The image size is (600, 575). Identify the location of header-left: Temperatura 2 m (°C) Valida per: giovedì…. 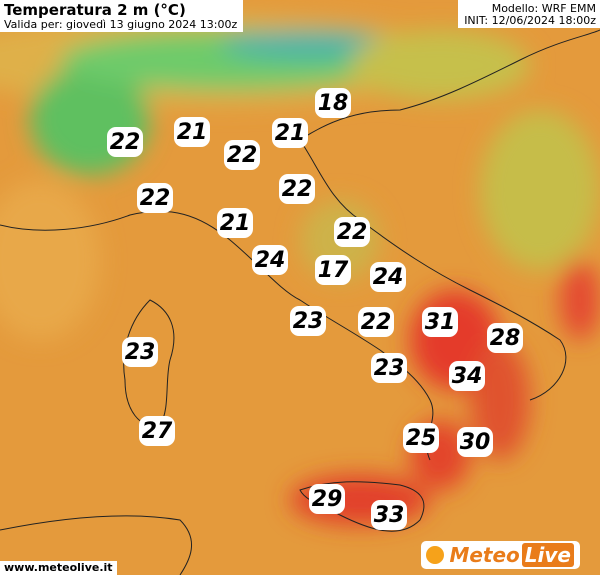
(122, 16).